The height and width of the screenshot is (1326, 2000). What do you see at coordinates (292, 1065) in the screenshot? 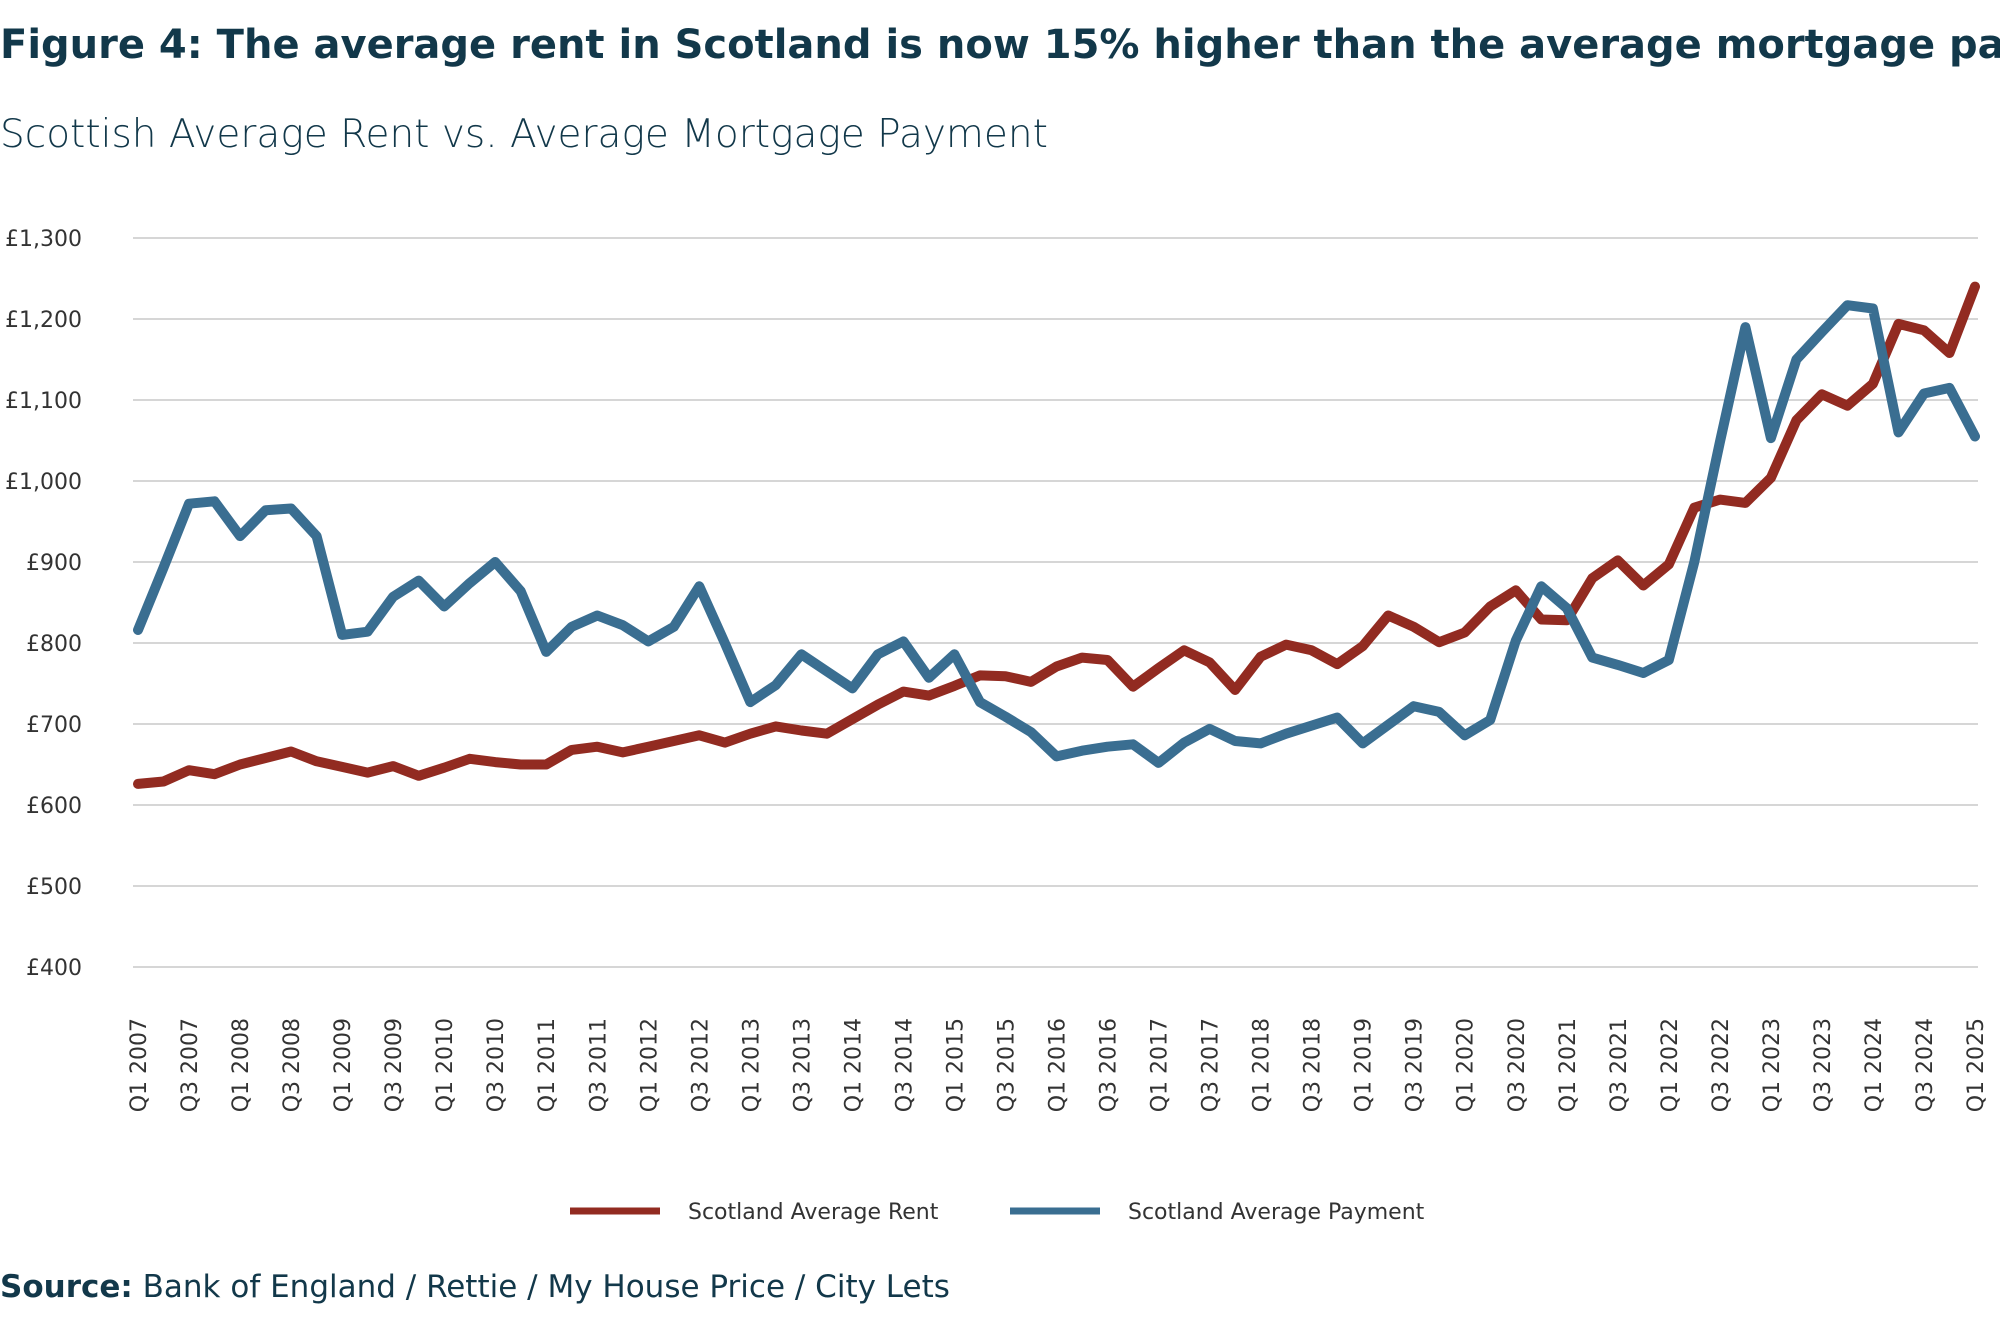
I see `x-tick-label: Q3 2008` at bounding box center [292, 1065].